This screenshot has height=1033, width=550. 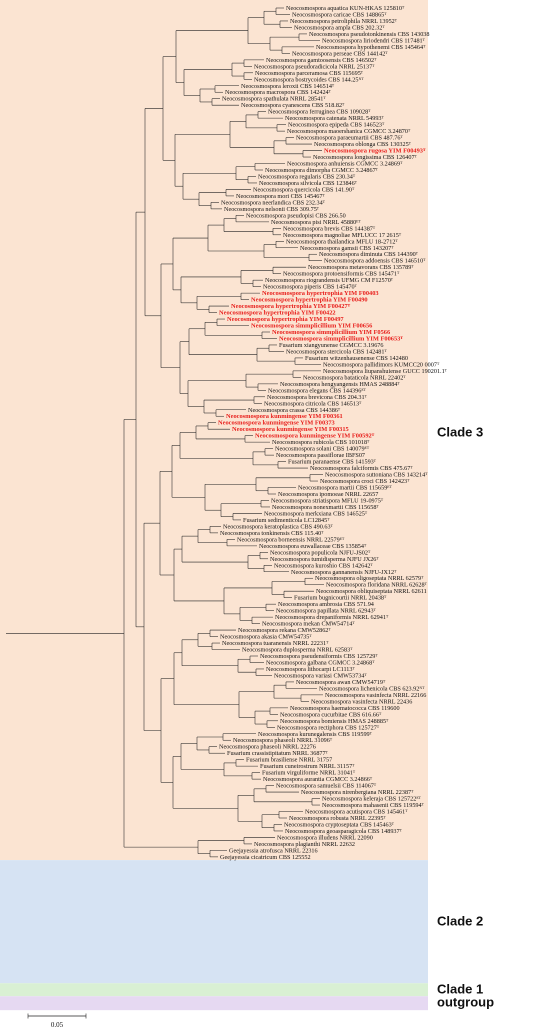 I want to click on tip-label: Neocosmospora illudens NRRL 22090, so click(x=325, y=837).